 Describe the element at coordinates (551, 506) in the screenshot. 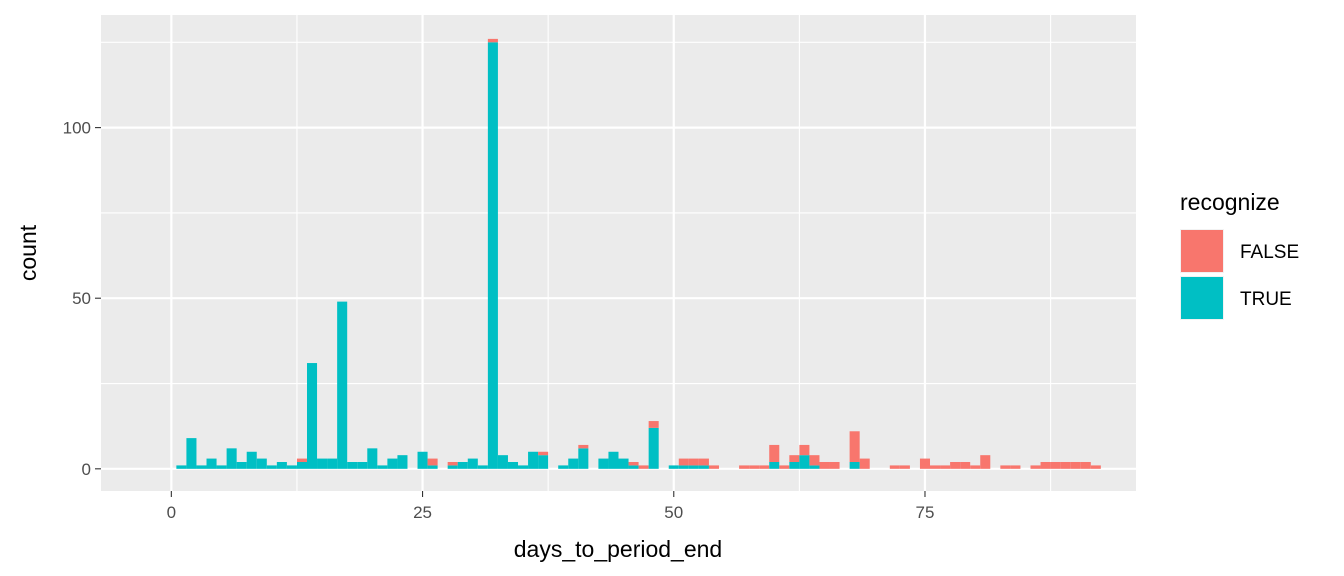

I see `x-axis: 0 25 50 75` at that location.